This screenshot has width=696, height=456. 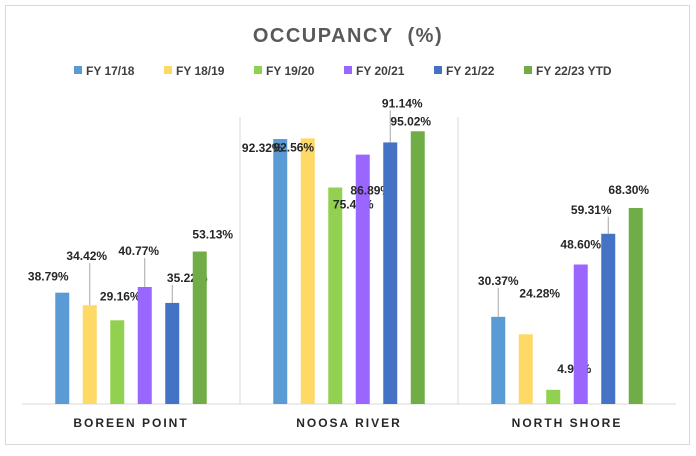 What do you see at coordinates (580, 245) in the screenshot?
I see `data-label: 48.60%` at bounding box center [580, 245].